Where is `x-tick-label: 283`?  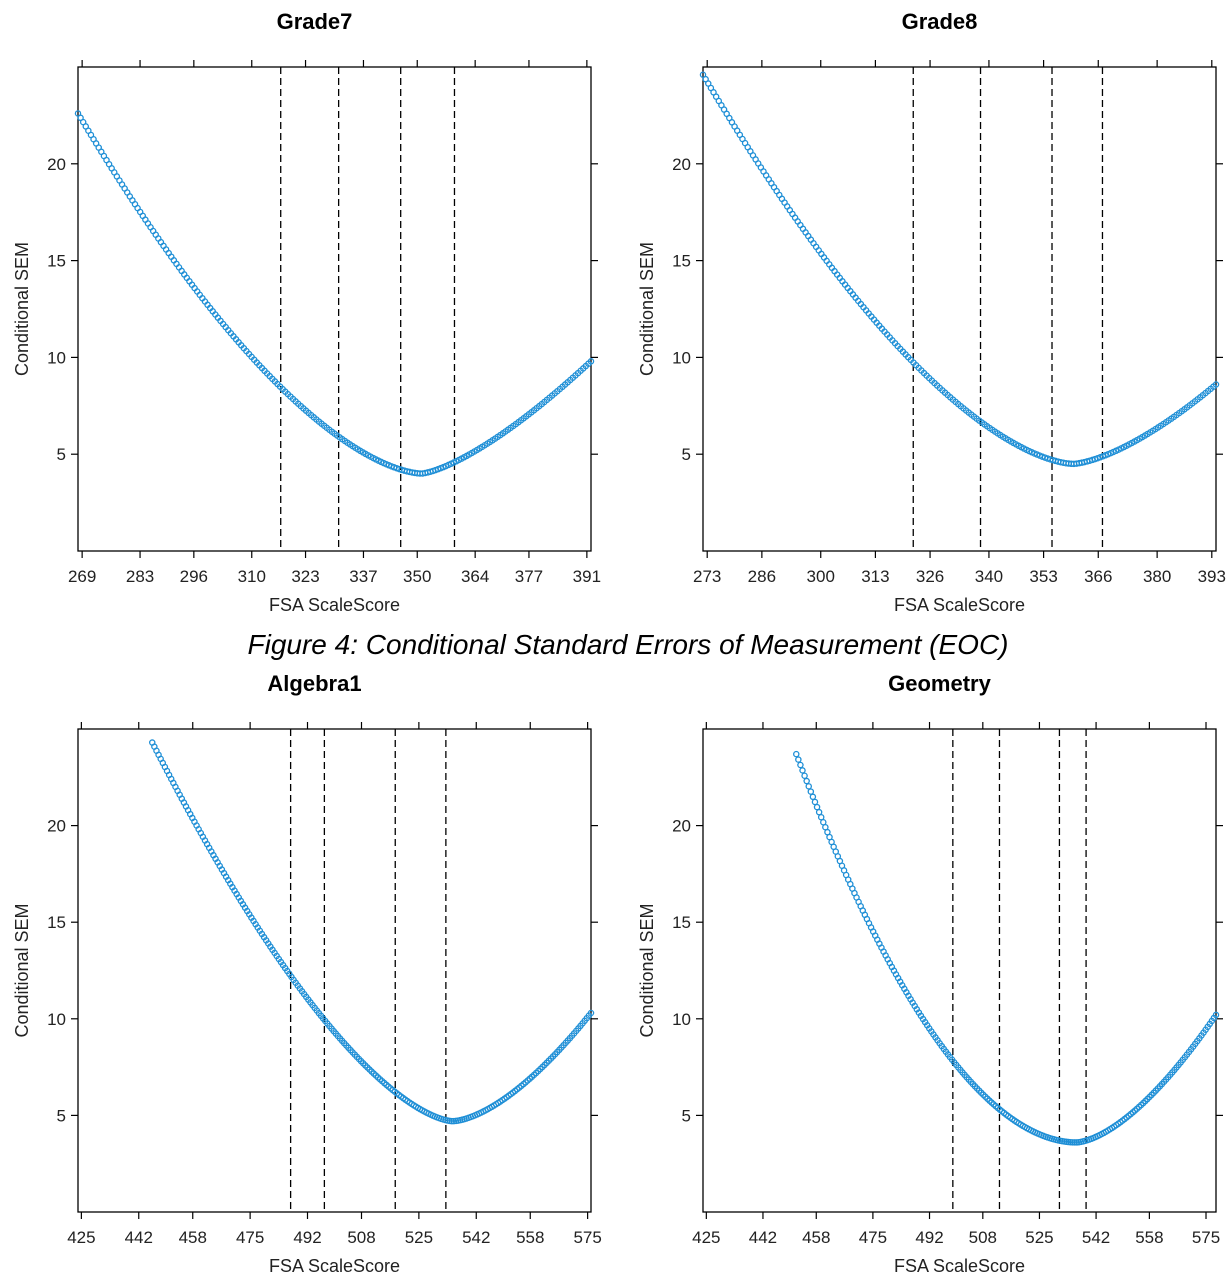
x-tick-label: 283 is located at coordinates (140, 576).